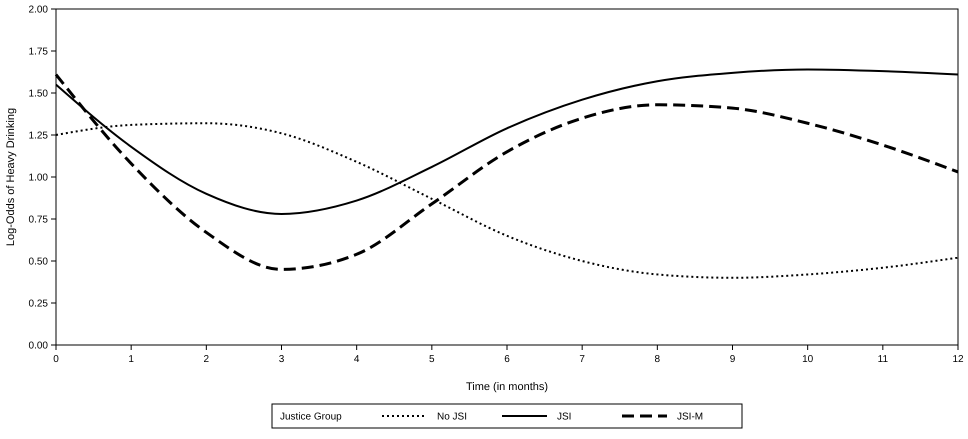 This screenshot has height=439, width=968. I want to click on x-tick-label: 1, so click(131, 359).